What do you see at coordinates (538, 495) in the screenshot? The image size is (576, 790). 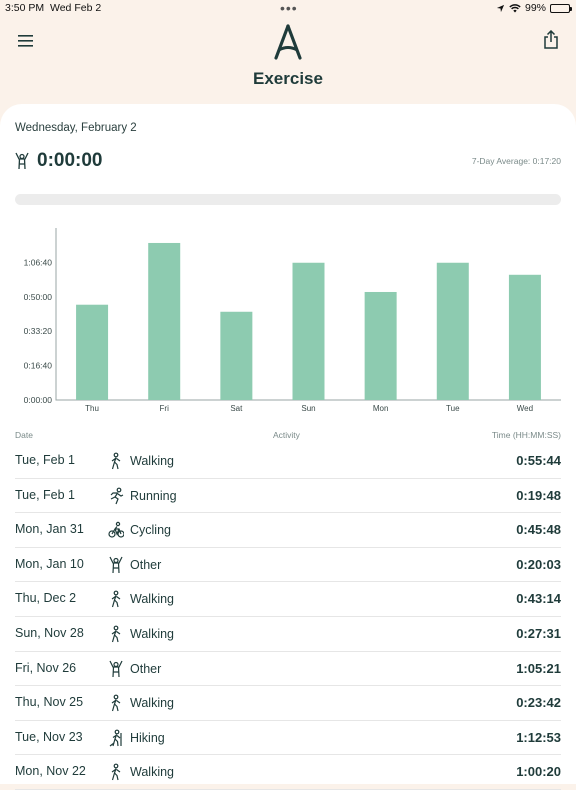 I see `row-duration: 0:19:48` at bounding box center [538, 495].